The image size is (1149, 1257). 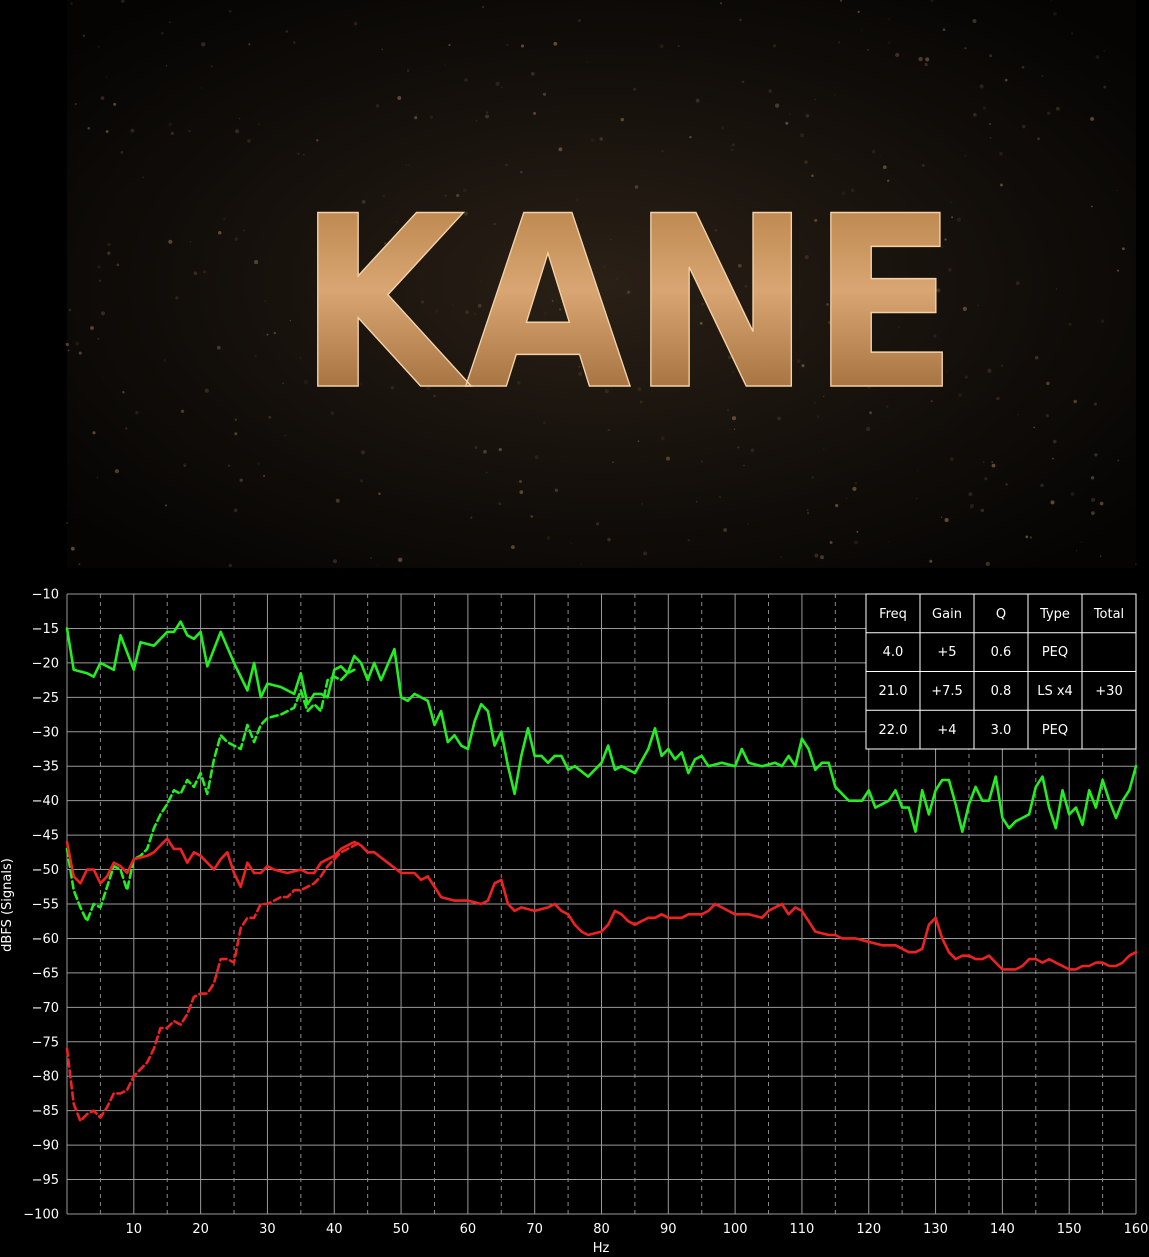 I want to click on y-tick-label: −15, so click(x=45, y=629).